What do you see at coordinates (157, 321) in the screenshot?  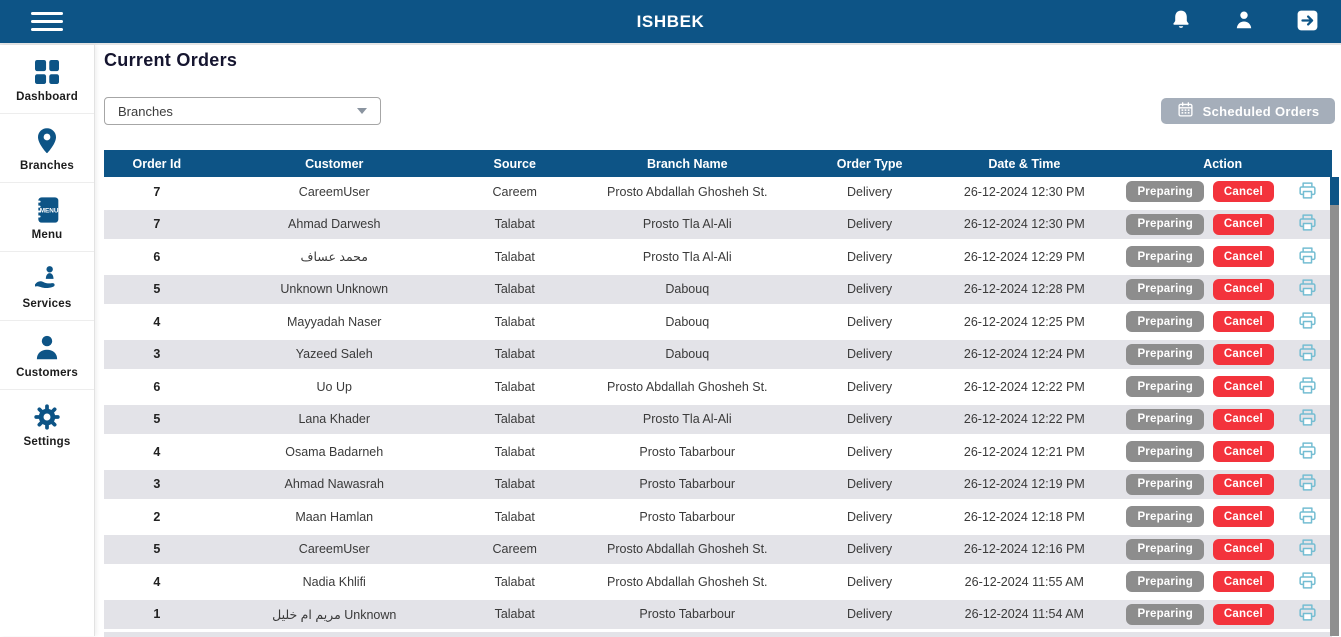 I see `cell-order-id: 4` at bounding box center [157, 321].